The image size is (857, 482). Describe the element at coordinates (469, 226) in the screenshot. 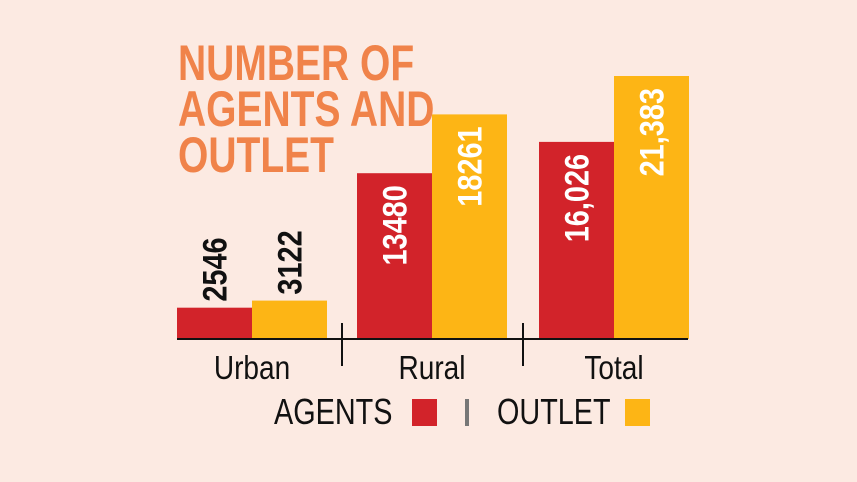

I see `bar-outlet-rural` at that location.